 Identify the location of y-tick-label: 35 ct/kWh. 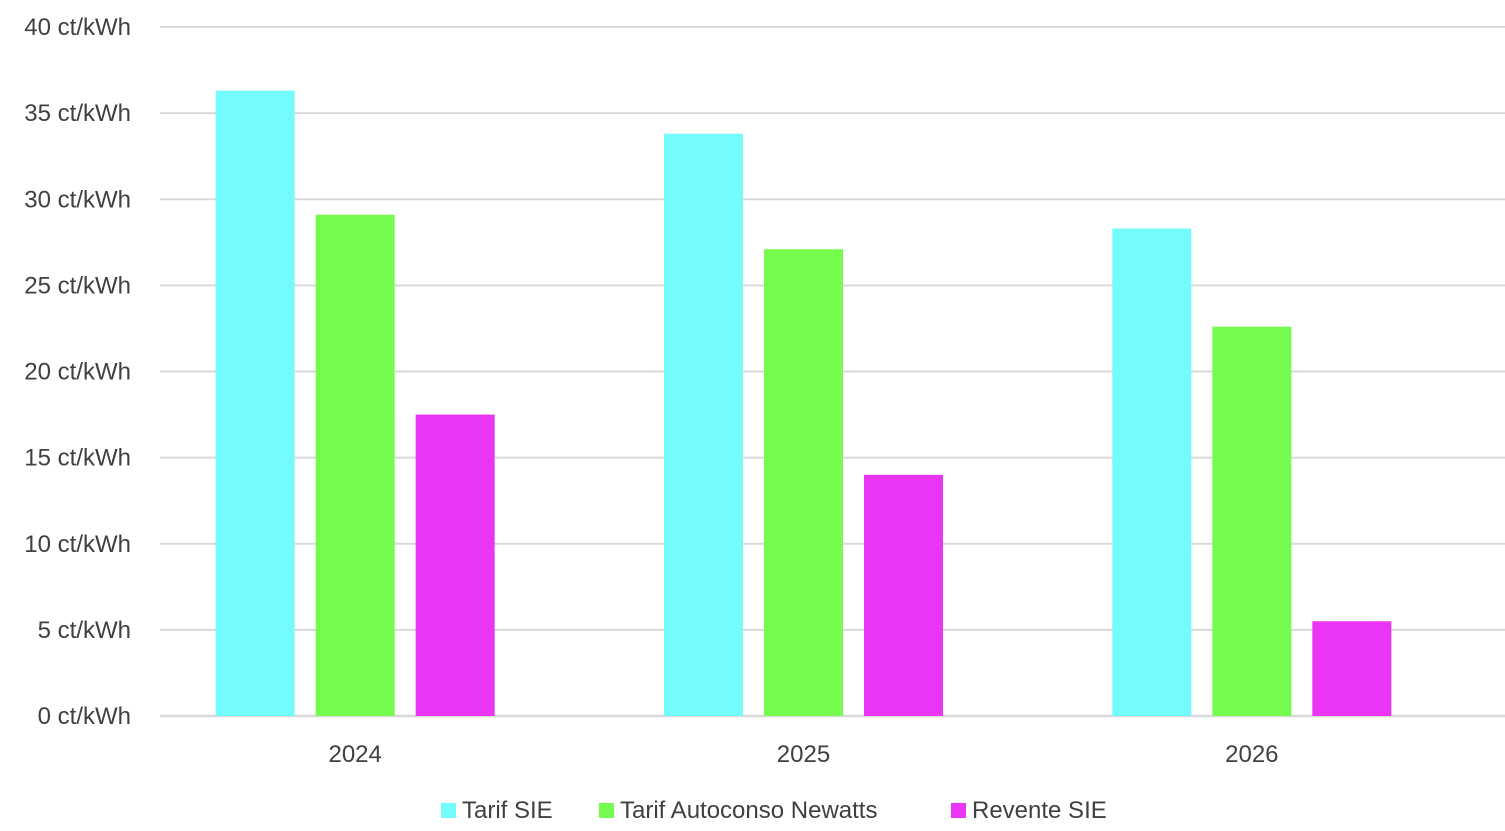
(77, 113).